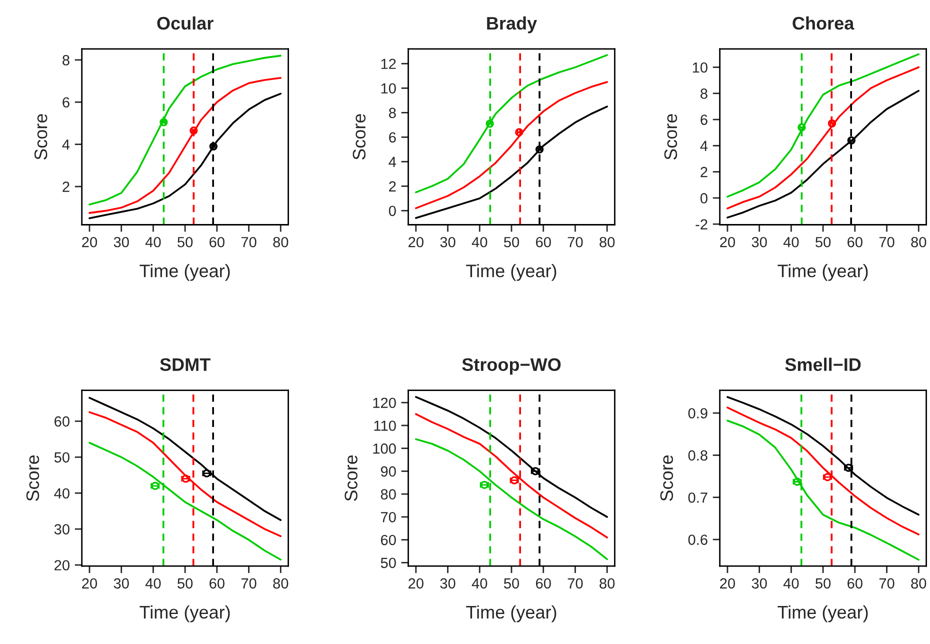 The height and width of the screenshot is (644, 930). Describe the element at coordinates (384, 448) in the screenshot. I see `y-tick-label: 100` at that location.